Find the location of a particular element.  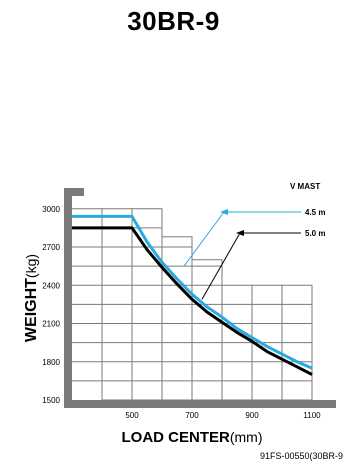

x-tick-label: 900 is located at coordinates (252, 415).